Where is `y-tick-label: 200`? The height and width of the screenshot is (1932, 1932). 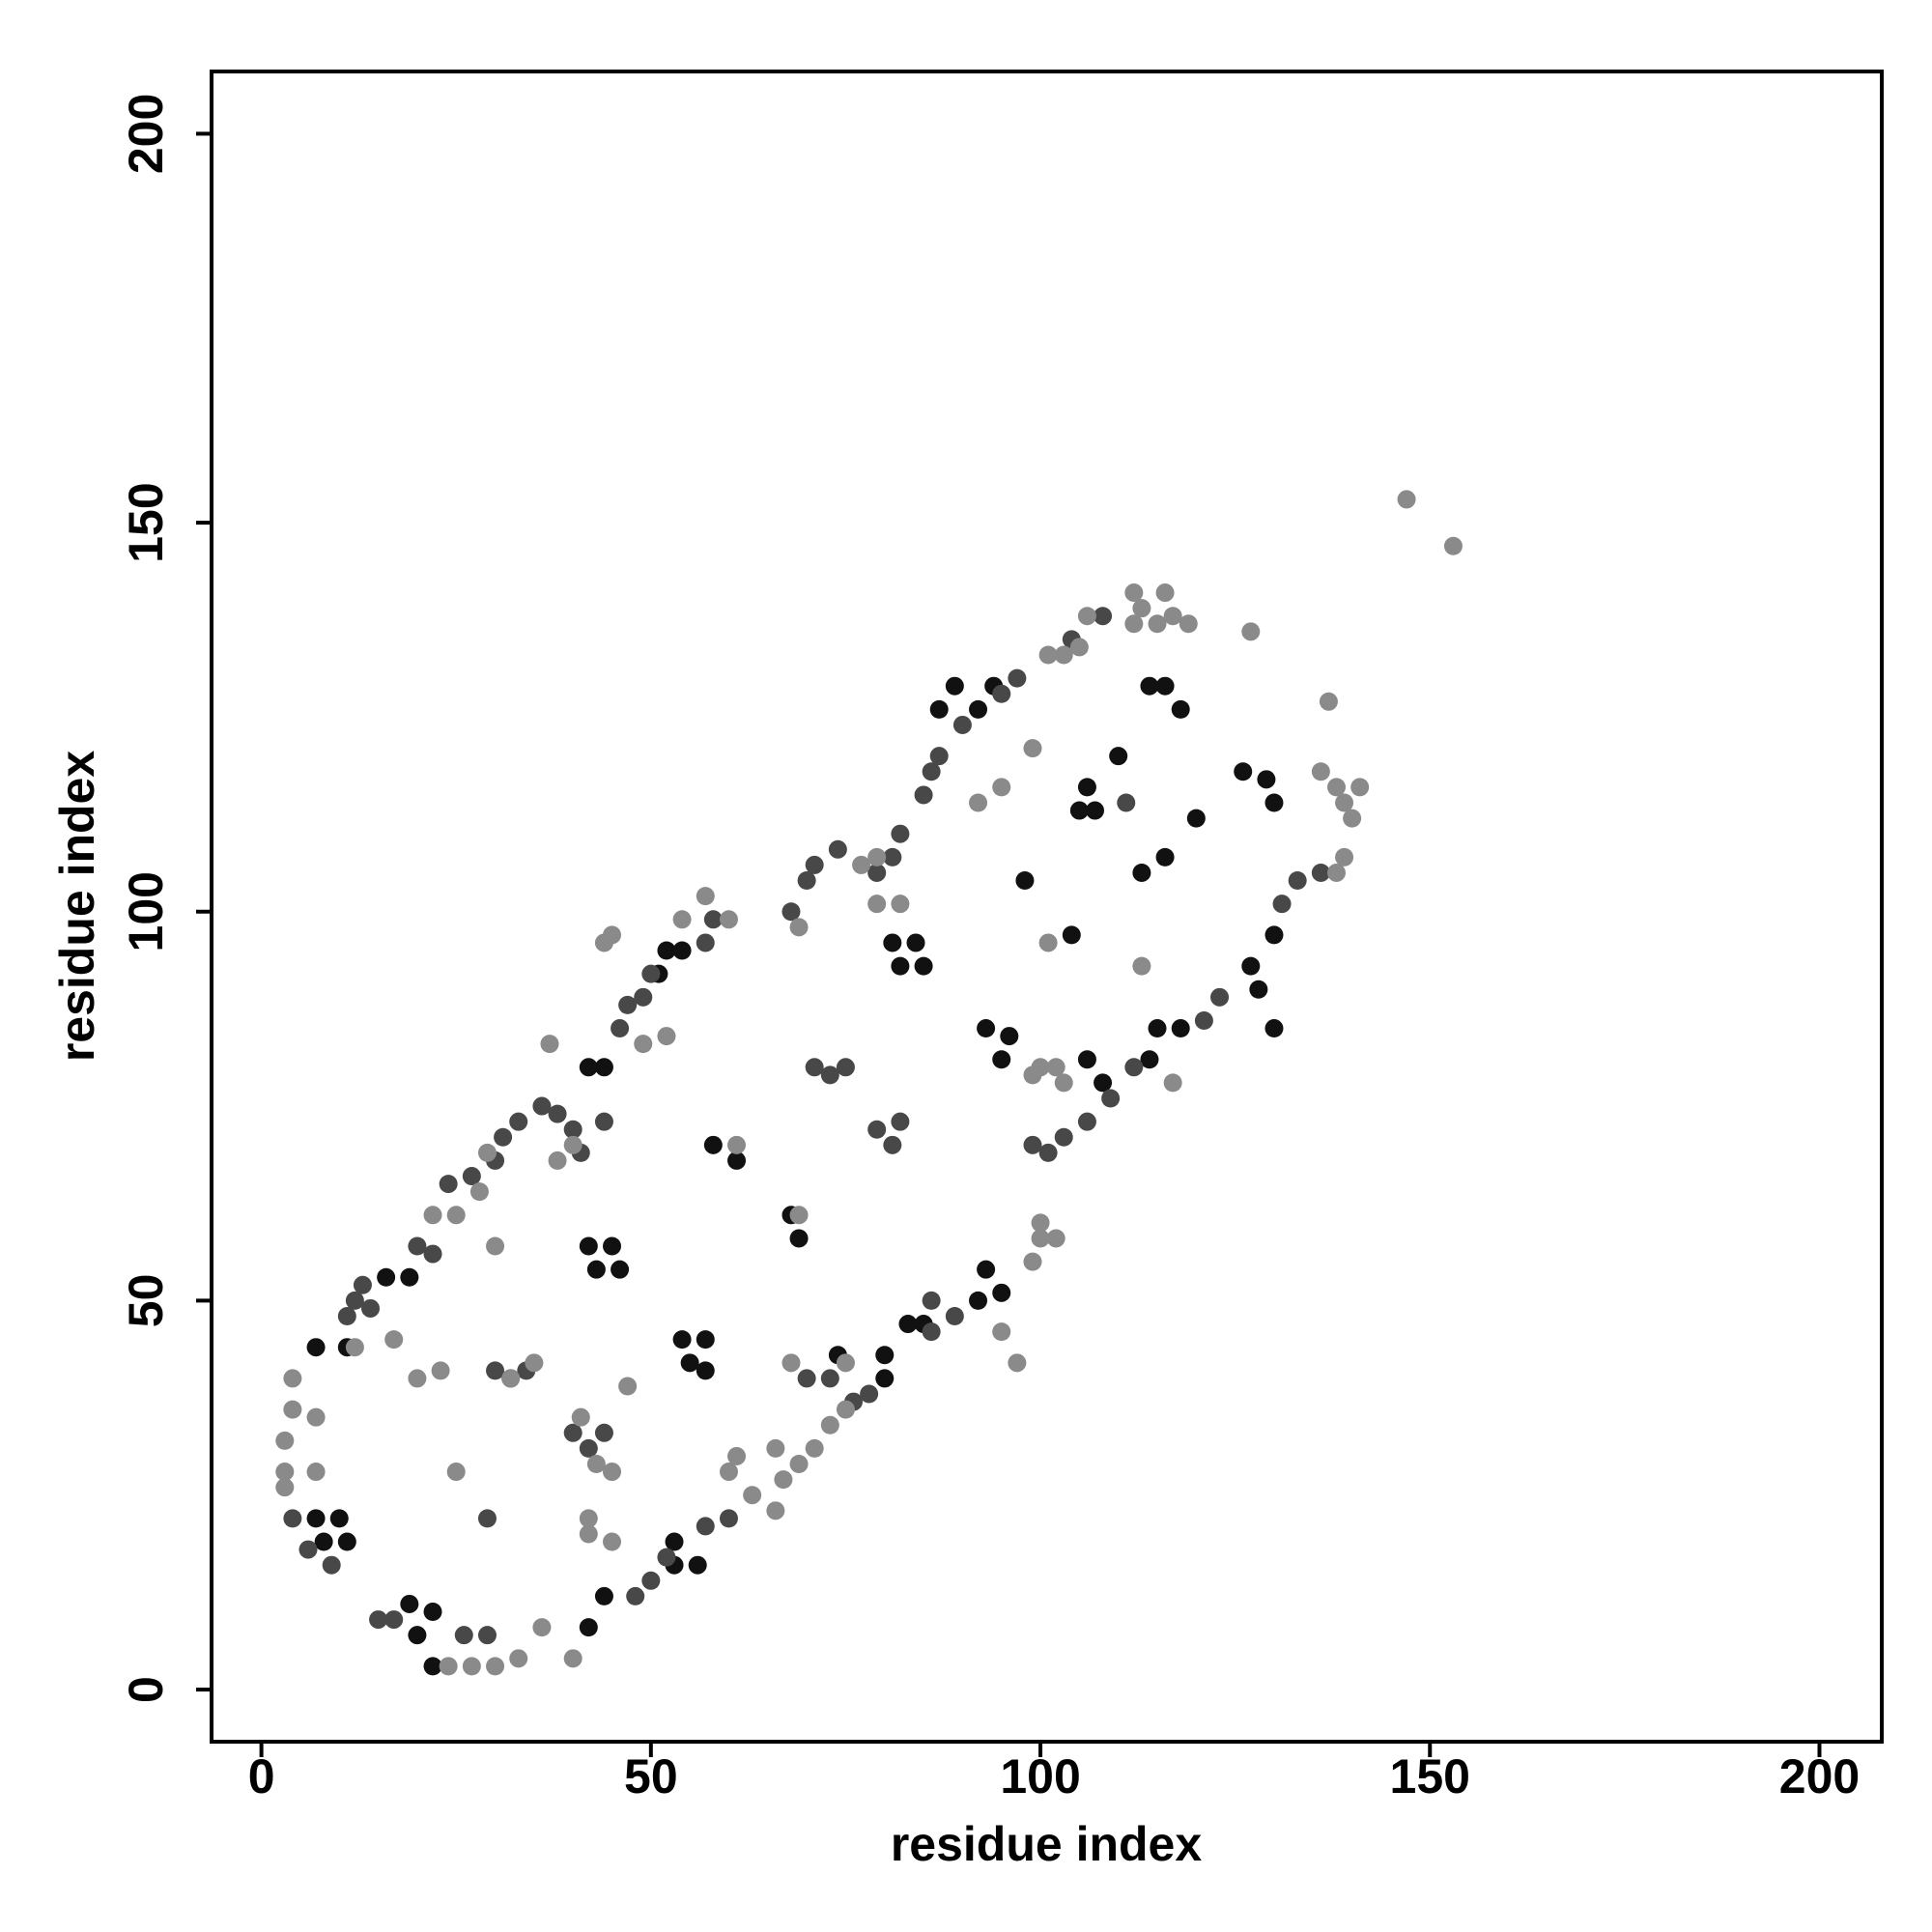
y-tick-label: 200 is located at coordinates (146, 134).